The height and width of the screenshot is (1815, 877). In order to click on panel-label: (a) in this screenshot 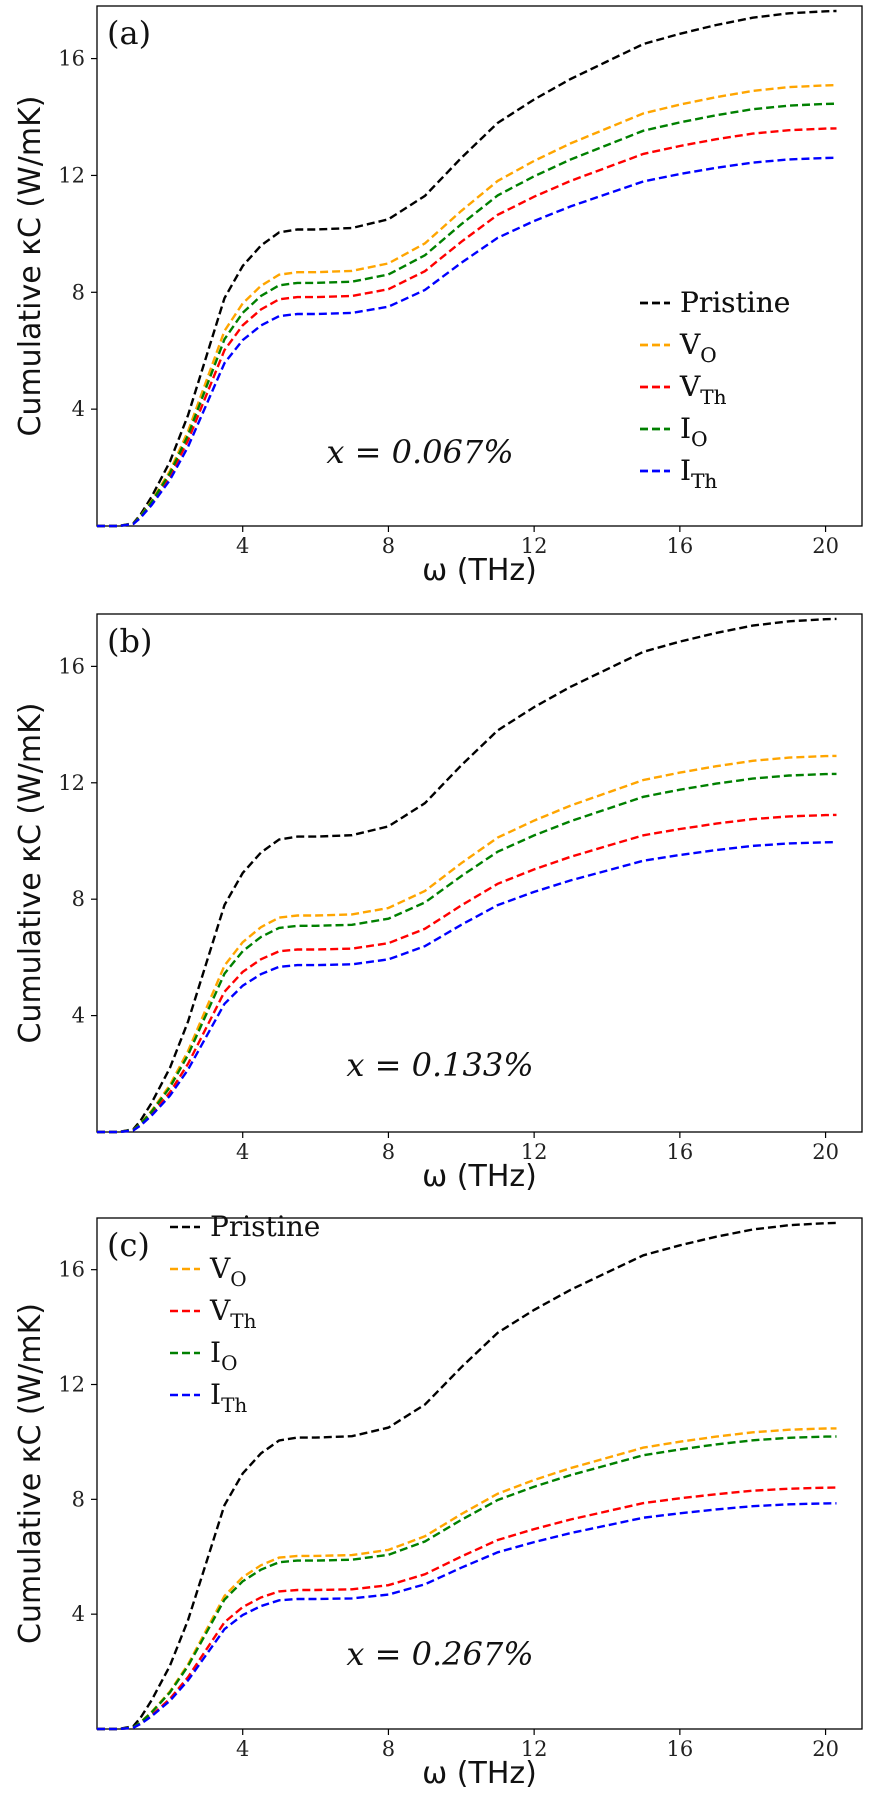, I will do `click(129, 33)`.